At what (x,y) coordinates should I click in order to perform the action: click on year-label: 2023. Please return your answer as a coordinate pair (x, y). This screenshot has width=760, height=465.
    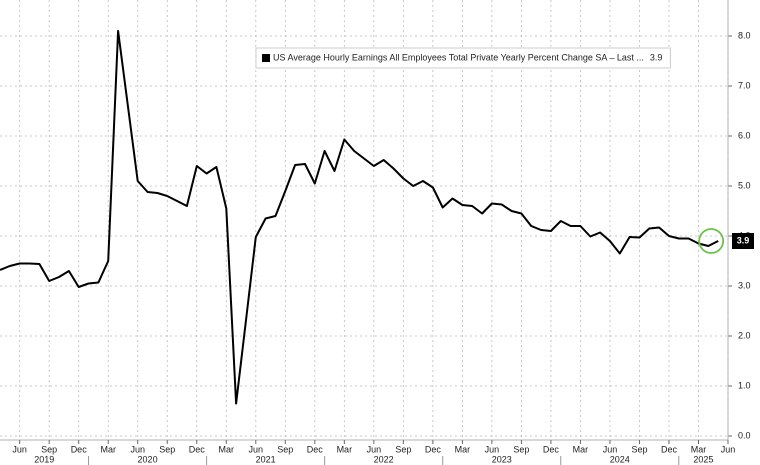
    Looking at the image, I should click on (502, 459).